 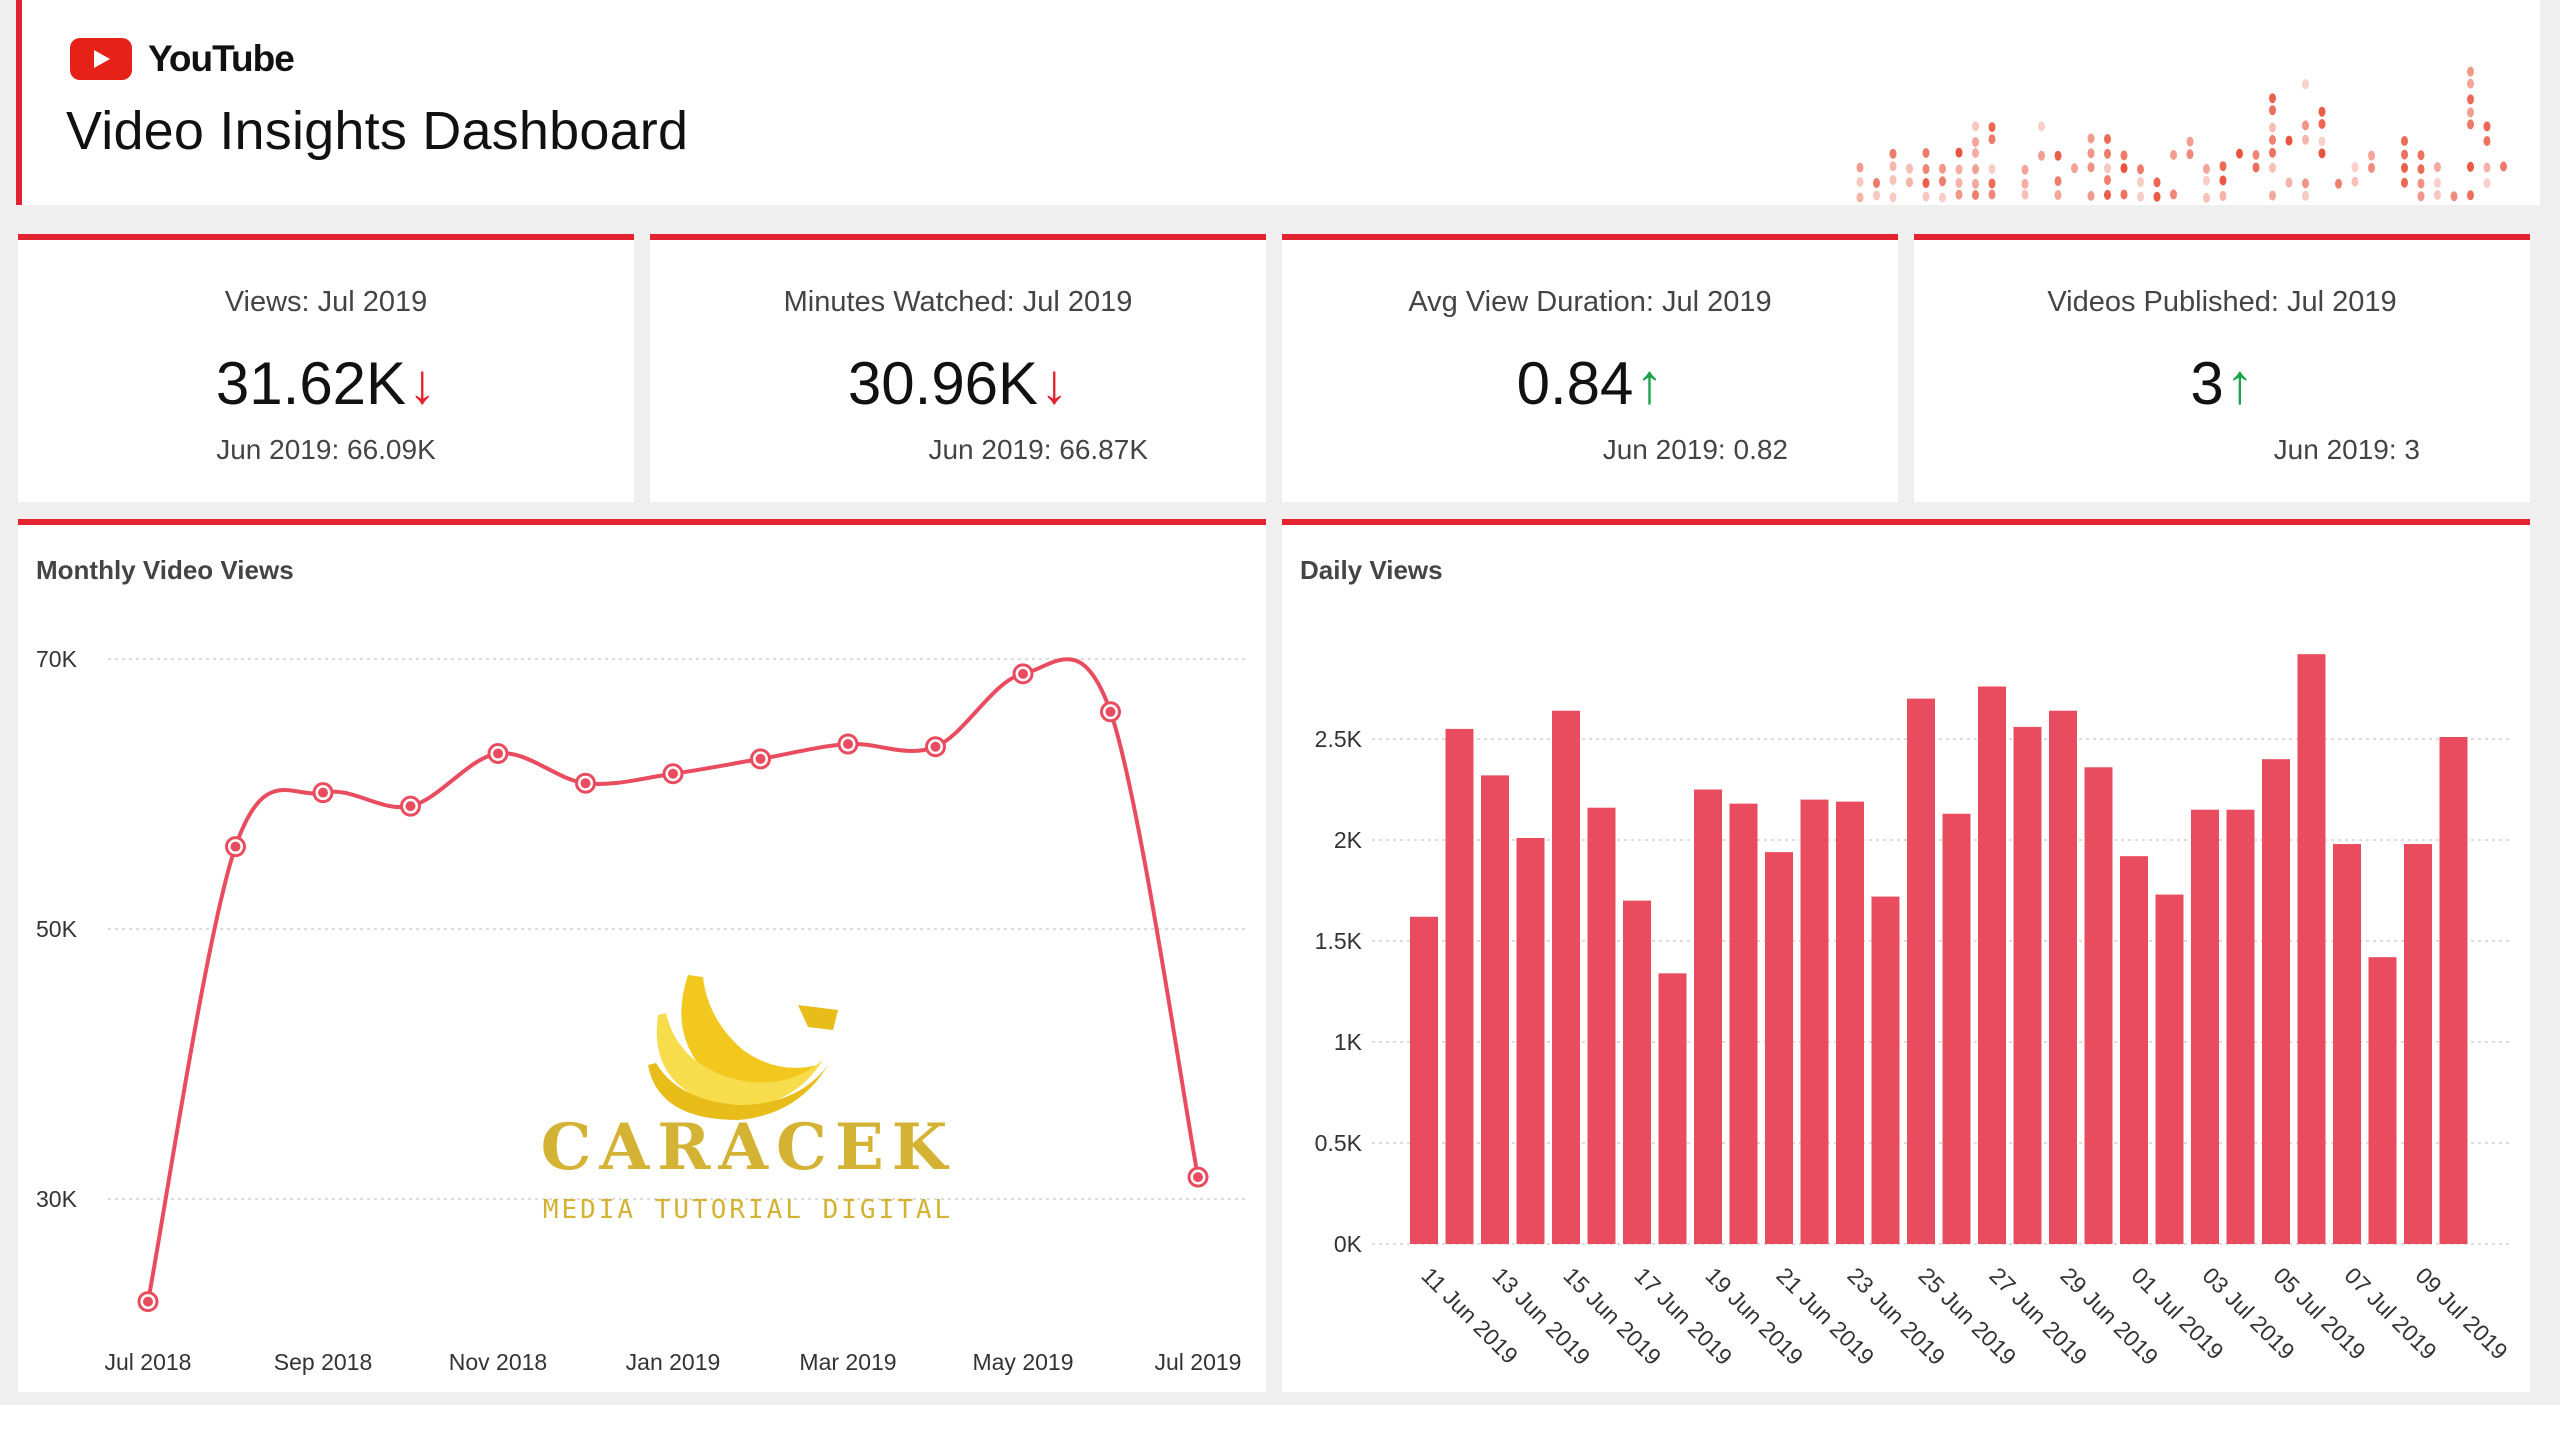 I want to click on bar: 21 Jun 2019: 1940, so click(x=1779, y=1048).